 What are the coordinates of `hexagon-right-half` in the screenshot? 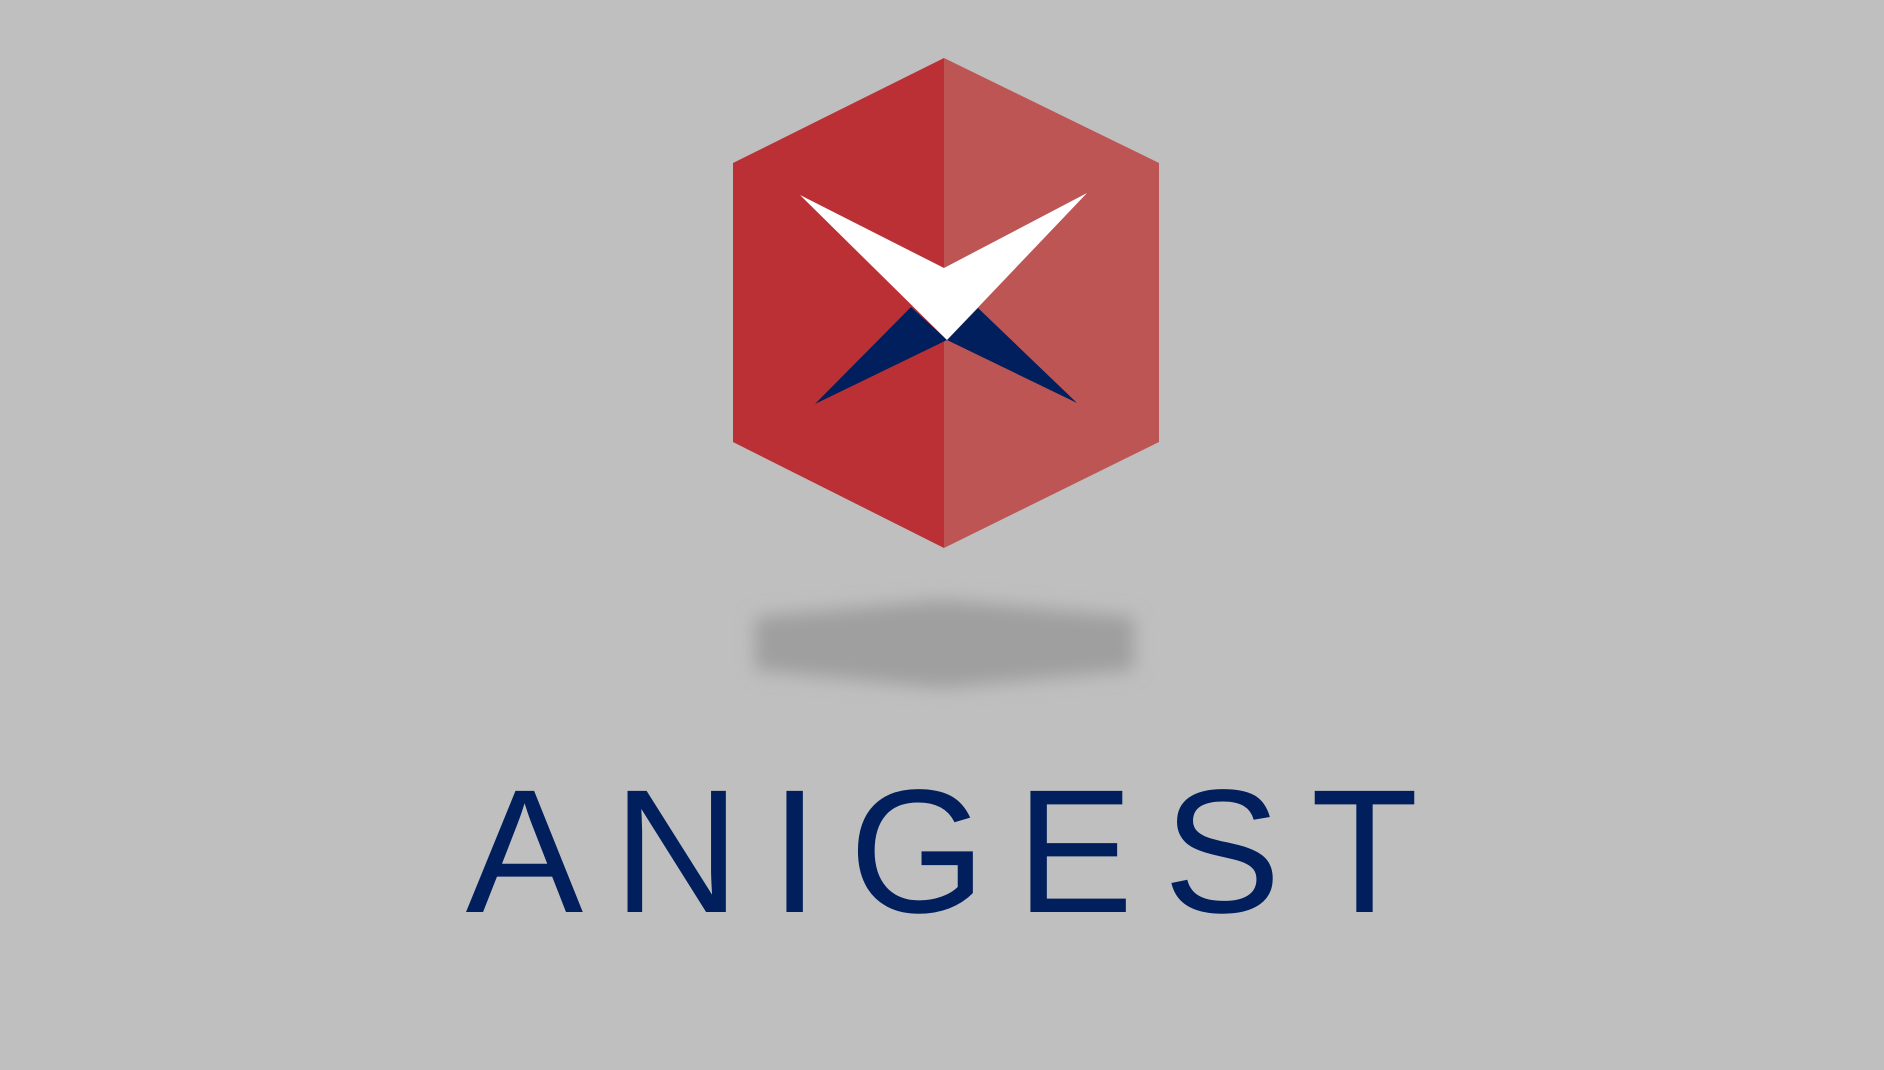 It's located at (1051, 303).